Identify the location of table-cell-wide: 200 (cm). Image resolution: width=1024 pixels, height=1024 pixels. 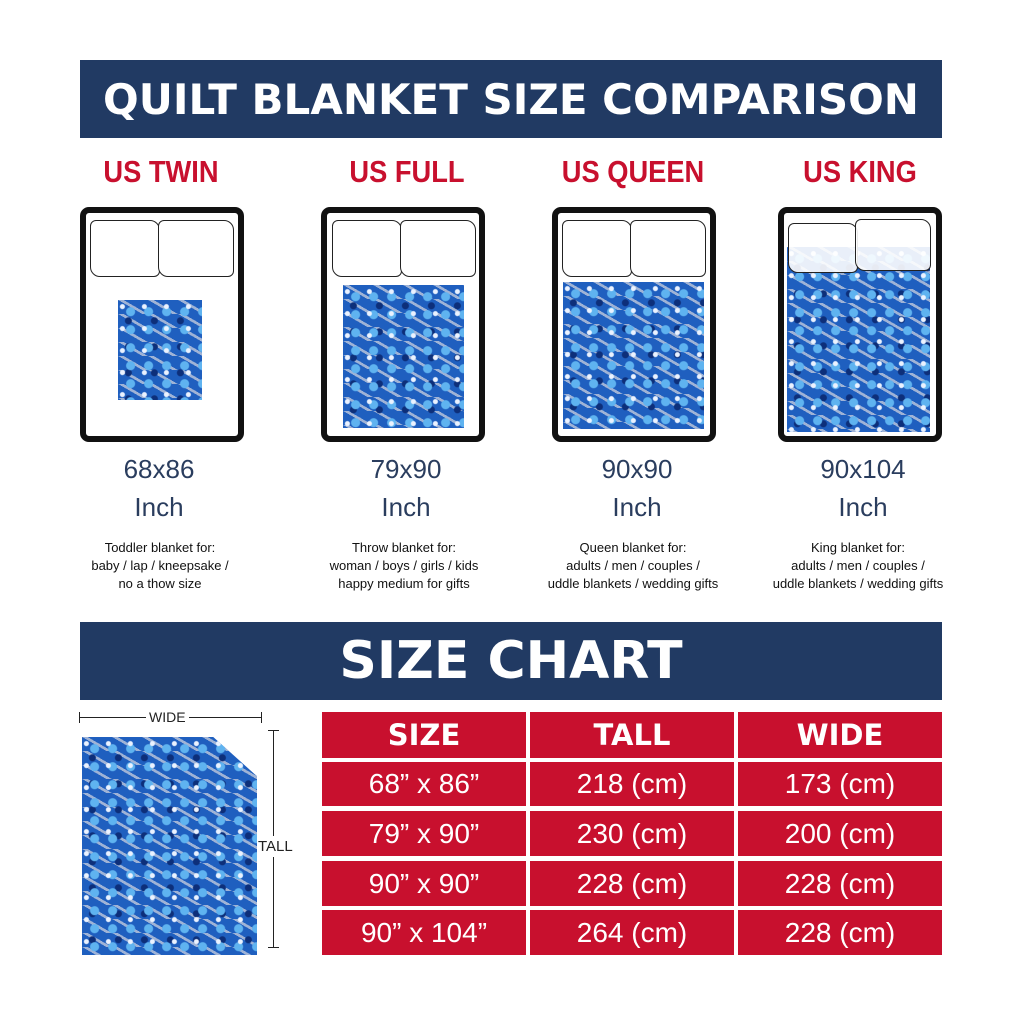
(840, 833).